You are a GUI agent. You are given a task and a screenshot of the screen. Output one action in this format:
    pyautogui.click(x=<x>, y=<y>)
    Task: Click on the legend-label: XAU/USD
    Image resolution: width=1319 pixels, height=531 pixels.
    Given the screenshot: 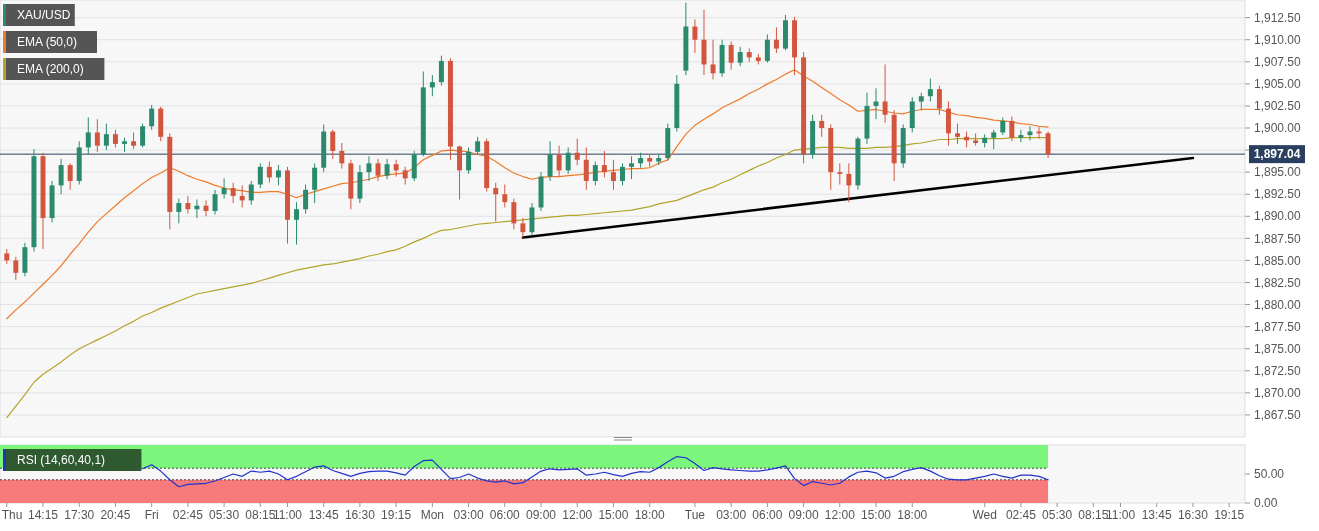 What is the action you would take?
    pyautogui.click(x=44, y=15)
    